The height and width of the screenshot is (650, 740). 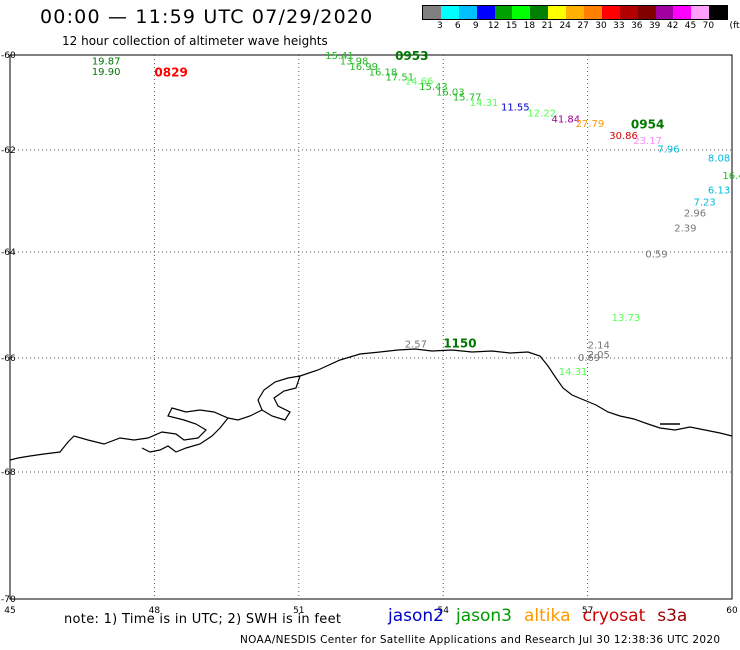 I want to click on scale-label: 70, so click(x=708, y=26).